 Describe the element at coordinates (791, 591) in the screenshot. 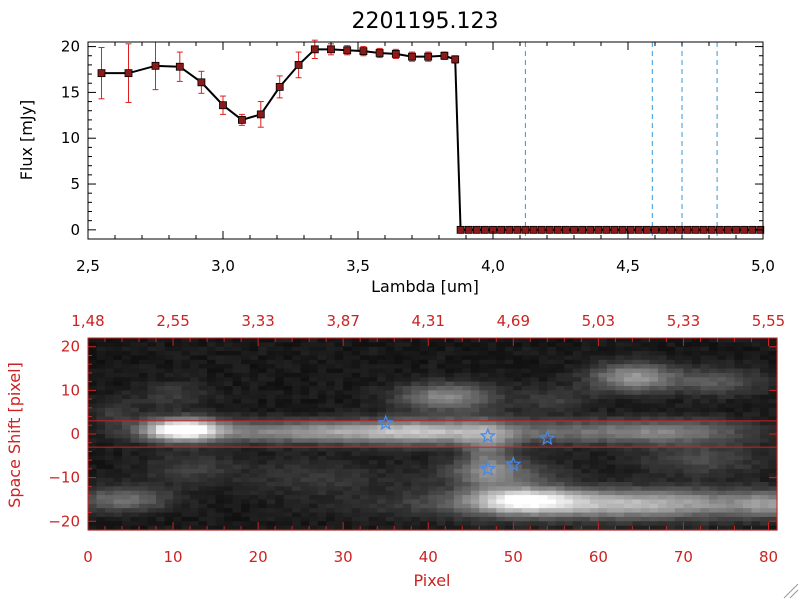

I see `resize-grip-icon` at that location.